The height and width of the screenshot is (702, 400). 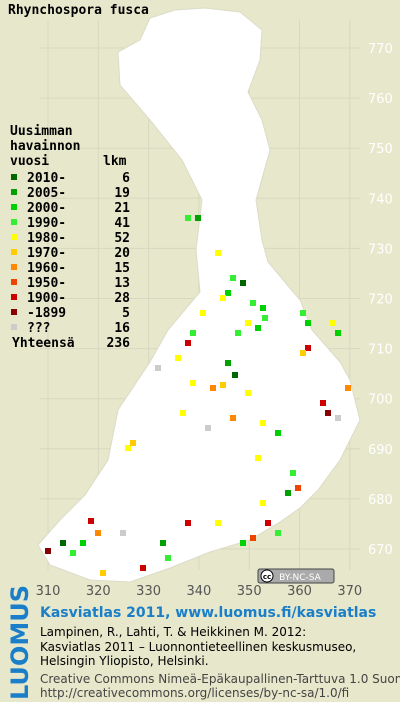 What do you see at coordinates (115, 161) in the screenshot?
I see `legend-count-heading: lkm` at bounding box center [115, 161].